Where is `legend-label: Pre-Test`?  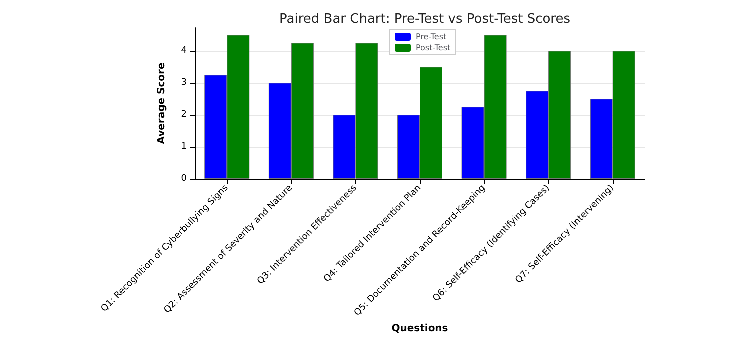
legend-label: Pre-Test is located at coordinates (431, 37).